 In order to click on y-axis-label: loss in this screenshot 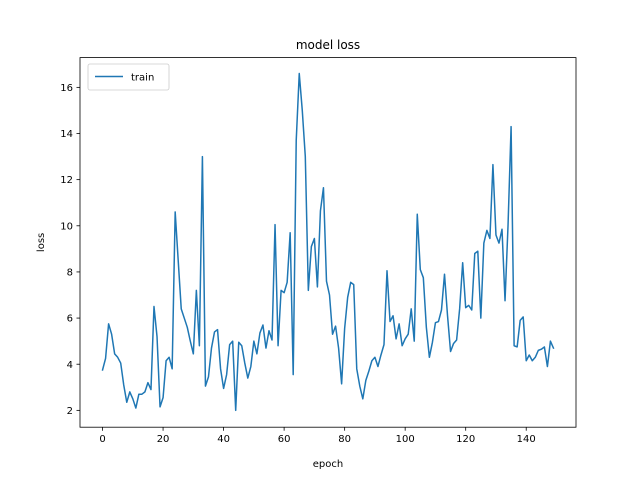, I will do `click(41, 242)`.